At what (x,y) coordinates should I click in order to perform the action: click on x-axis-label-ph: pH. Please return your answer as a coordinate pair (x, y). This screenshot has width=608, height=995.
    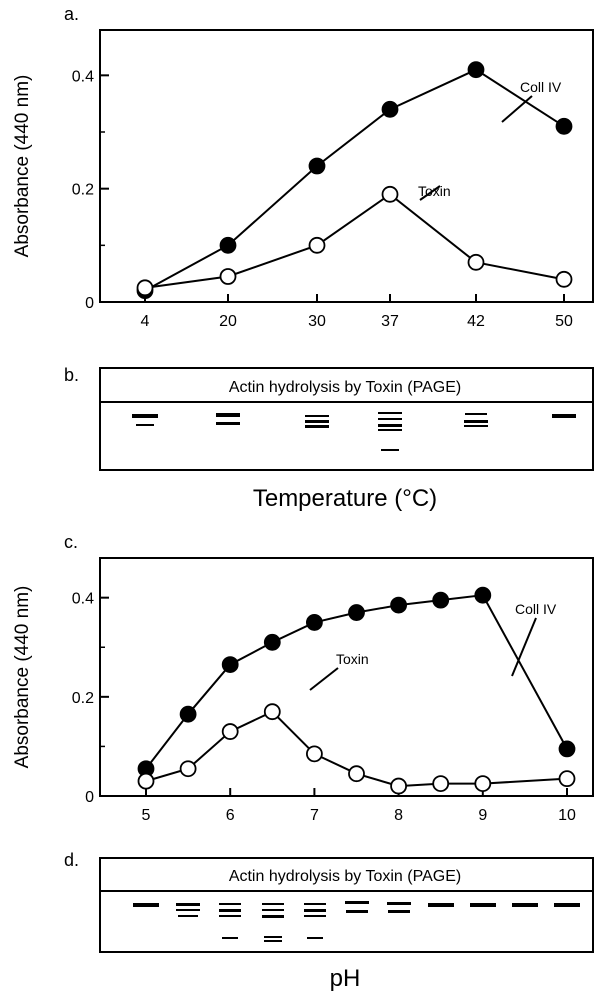
    Looking at the image, I should click on (345, 978).